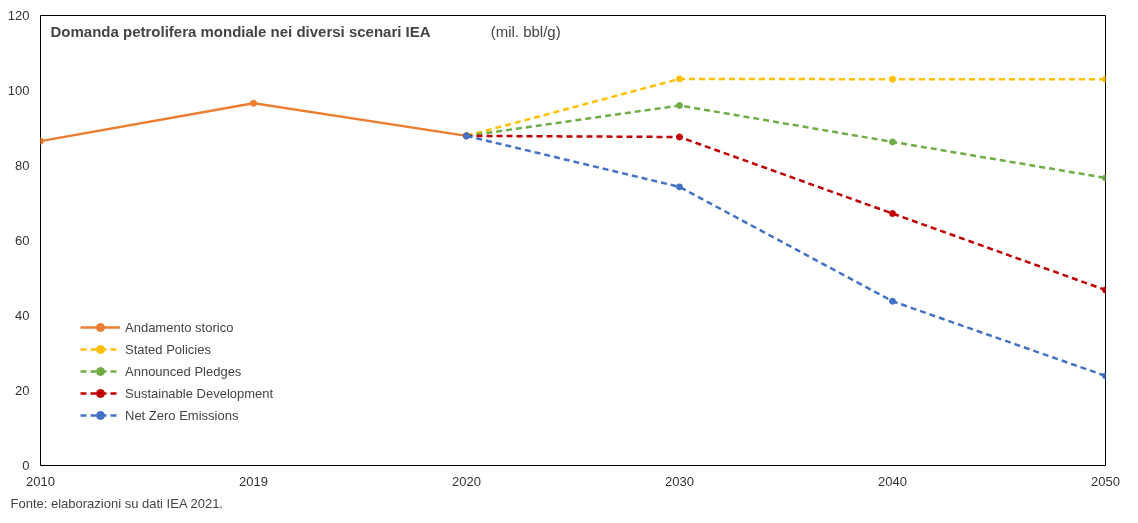 Image resolution: width=1138 pixels, height=523 pixels. What do you see at coordinates (179, 327) in the screenshot?
I see `legend-label: Andamento storico` at bounding box center [179, 327].